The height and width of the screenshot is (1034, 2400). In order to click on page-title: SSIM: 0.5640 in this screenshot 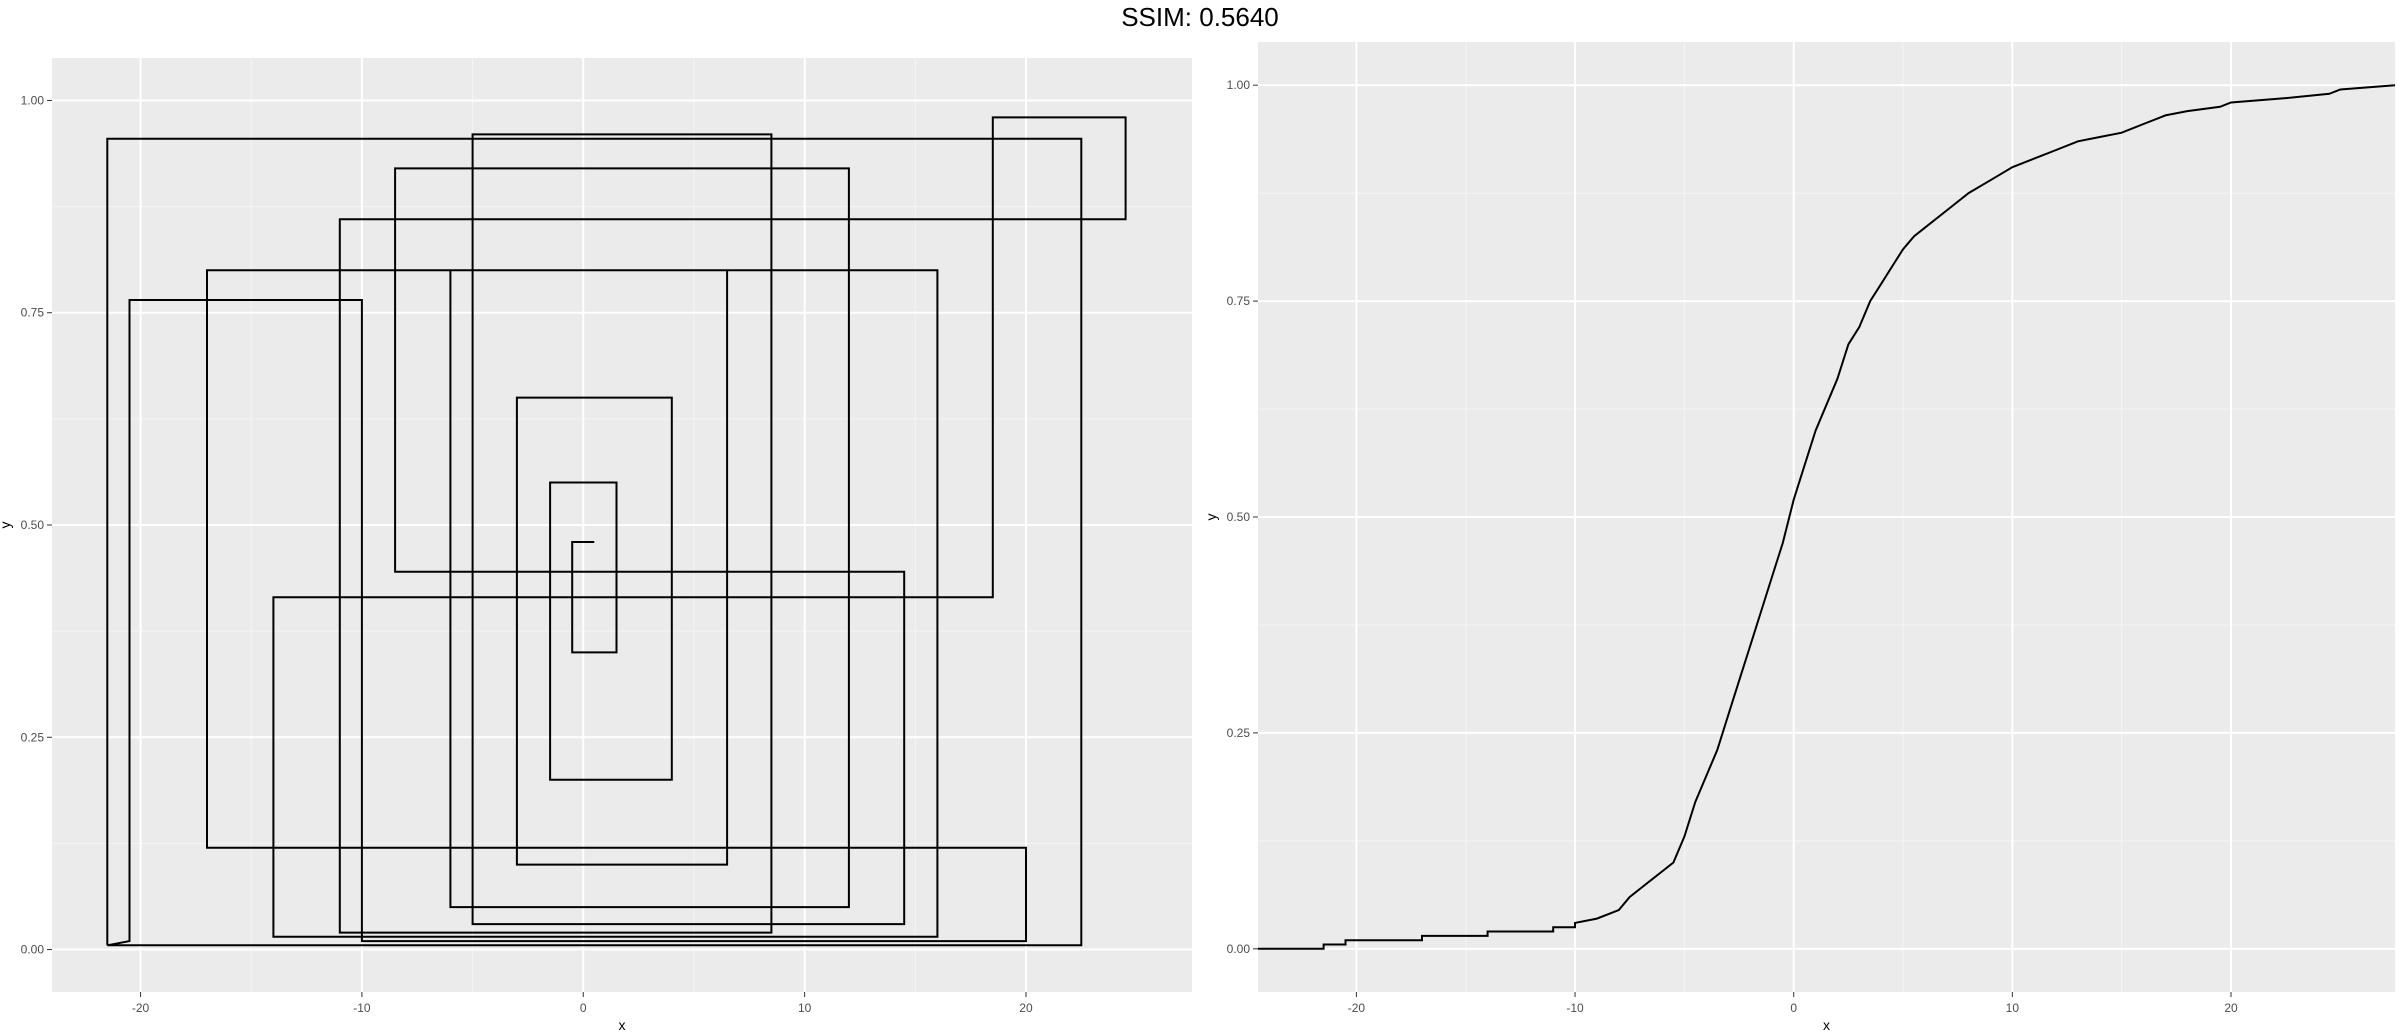, I will do `click(1200, 17)`.